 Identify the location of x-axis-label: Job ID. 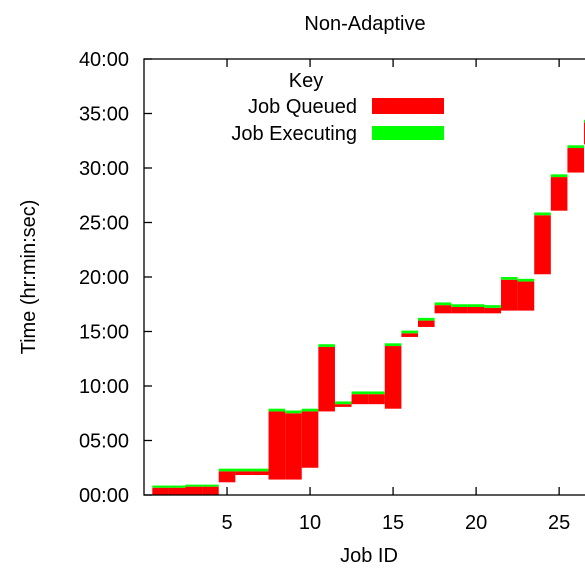
(369, 556).